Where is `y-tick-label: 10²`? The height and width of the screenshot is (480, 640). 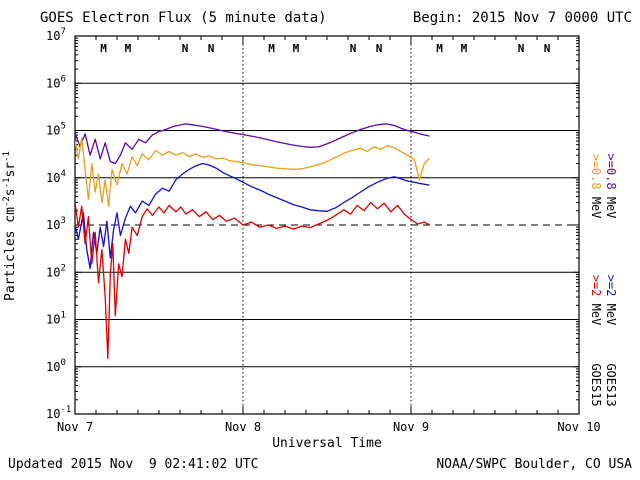
y-tick-label: 10² is located at coordinates (56, 271).